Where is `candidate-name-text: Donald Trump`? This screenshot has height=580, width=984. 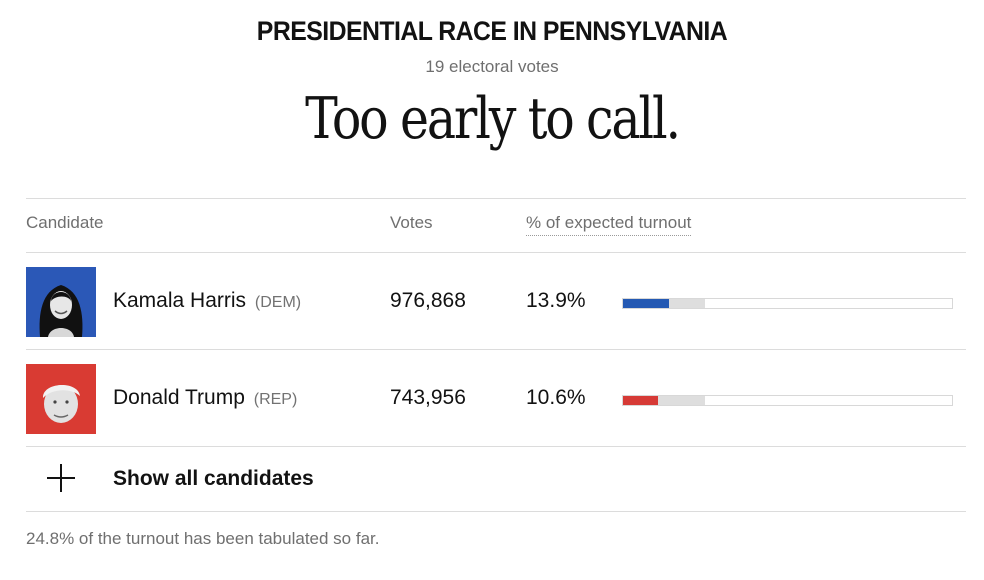 candidate-name-text: Donald Trump is located at coordinates (179, 397).